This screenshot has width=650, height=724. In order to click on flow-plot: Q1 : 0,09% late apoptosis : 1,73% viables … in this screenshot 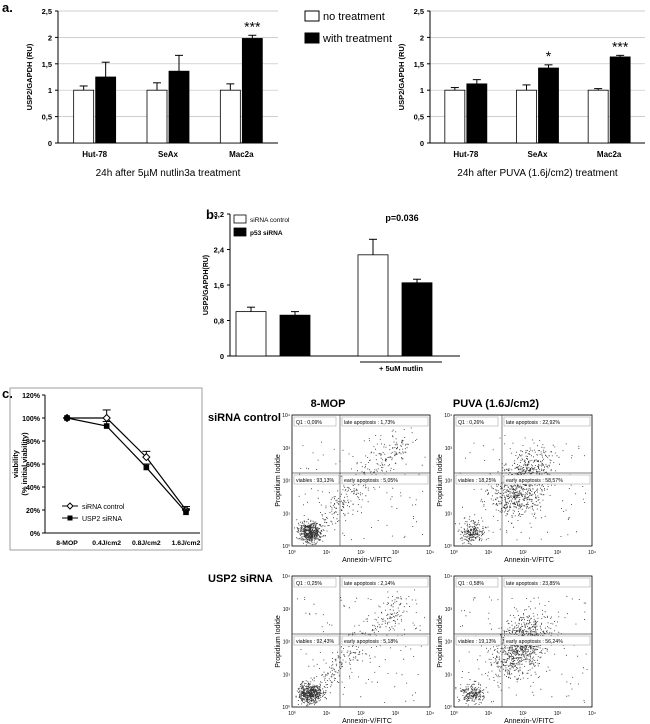, I will do `click(354, 488)`.